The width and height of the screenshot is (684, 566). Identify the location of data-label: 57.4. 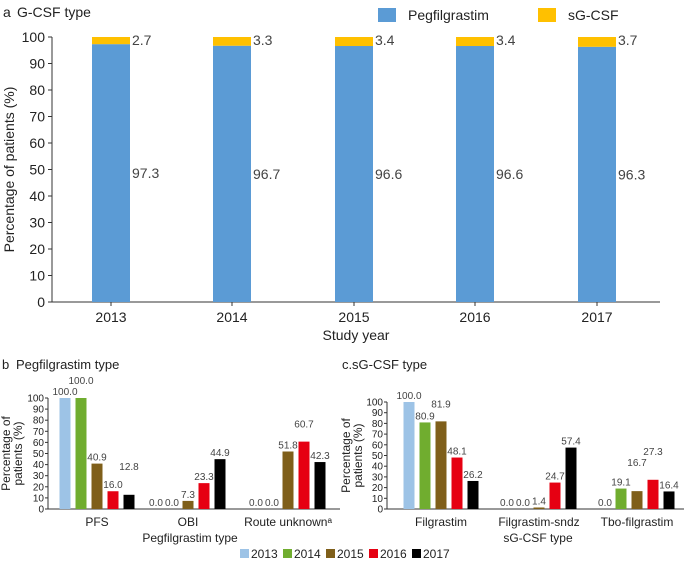
(571, 442).